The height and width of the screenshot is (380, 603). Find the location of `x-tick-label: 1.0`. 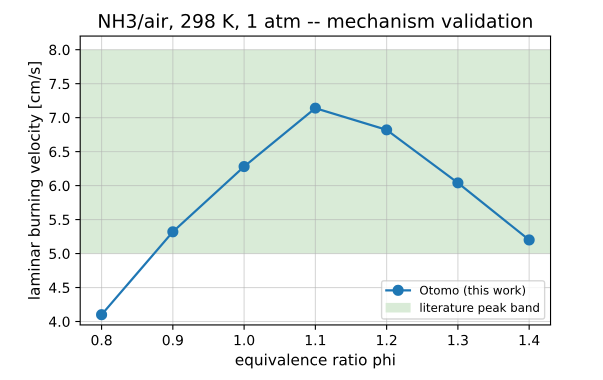

x-tick-label: 1.0 is located at coordinates (244, 340).